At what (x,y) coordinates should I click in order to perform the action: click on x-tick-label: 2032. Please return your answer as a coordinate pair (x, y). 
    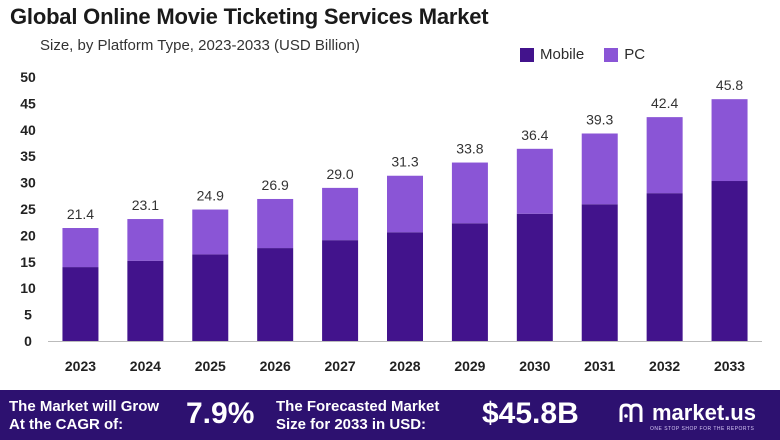
    Looking at the image, I should click on (664, 366).